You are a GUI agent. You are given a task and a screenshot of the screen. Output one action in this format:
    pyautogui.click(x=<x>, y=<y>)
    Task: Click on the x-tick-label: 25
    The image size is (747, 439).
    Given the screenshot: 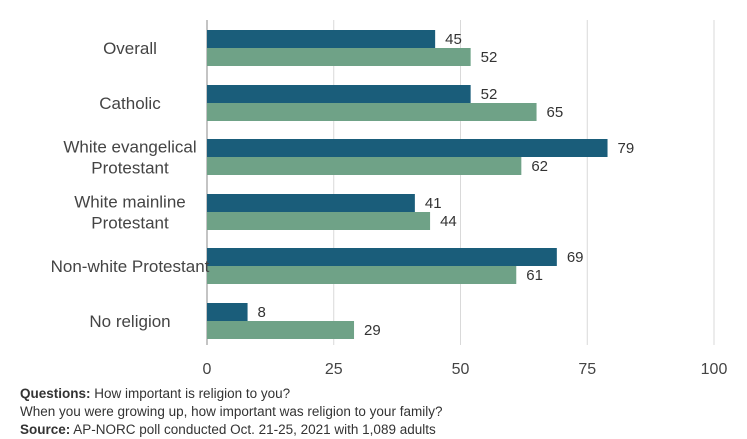 What is the action you would take?
    pyautogui.click(x=334, y=369)
    